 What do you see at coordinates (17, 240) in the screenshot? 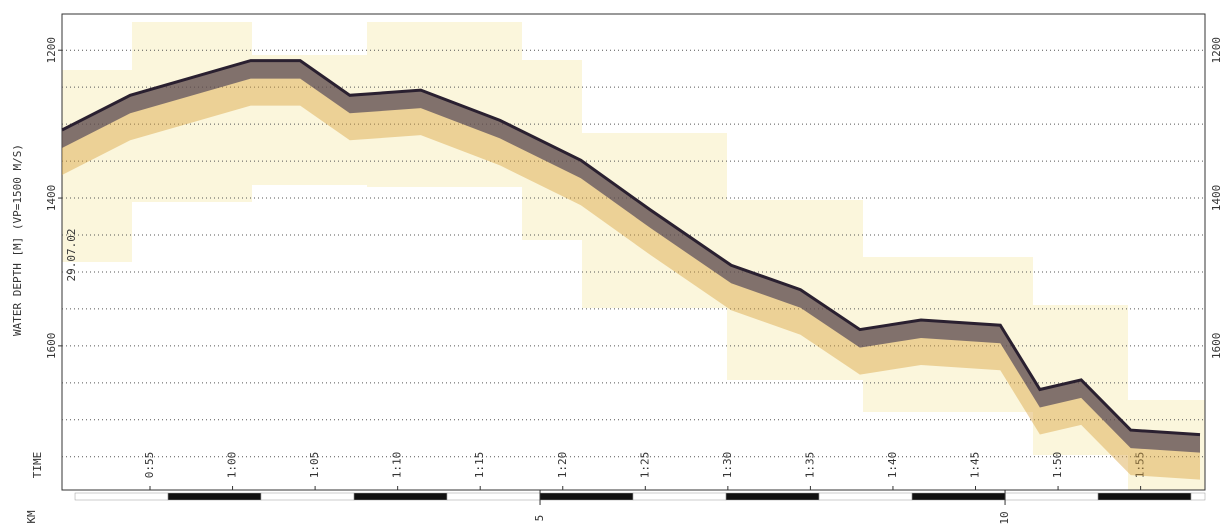
I see `y-axis-label: WATER DEPTH [M] (VP=1500 M/S)` at bounding box center [17, 240].